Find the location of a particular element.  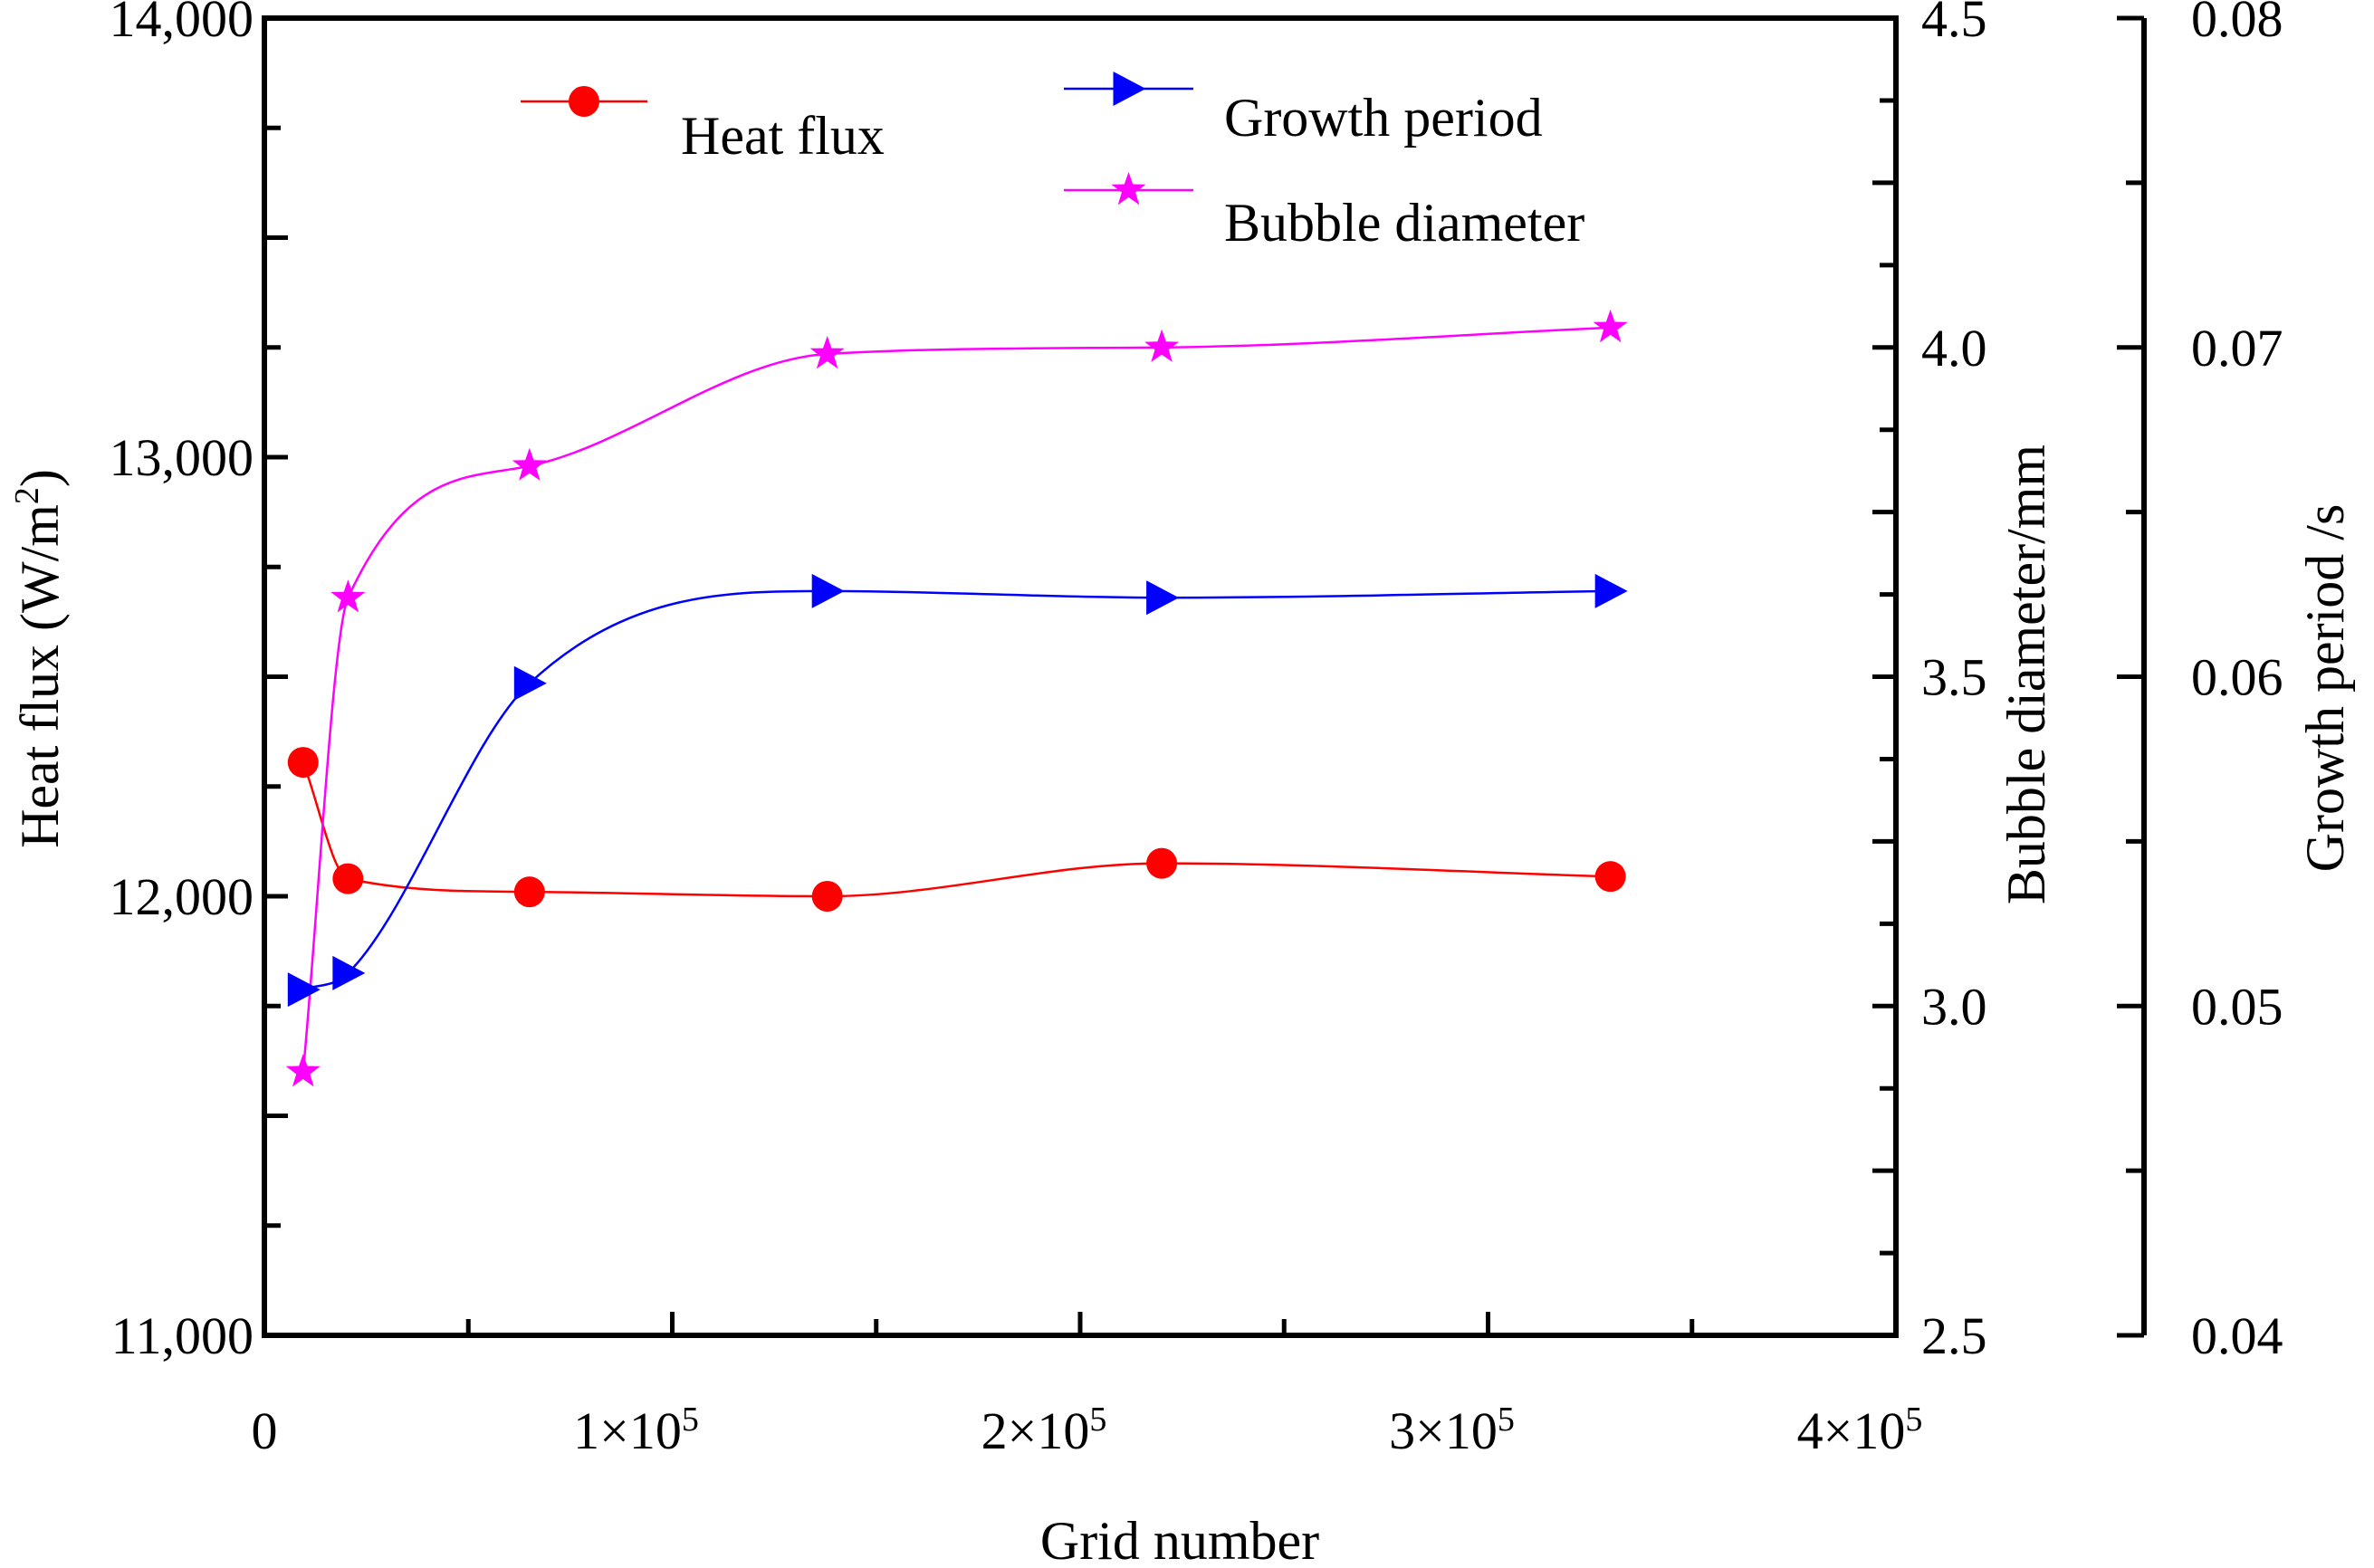

right2-tick-label: 0.07 is located at coordinates (2237, 348).